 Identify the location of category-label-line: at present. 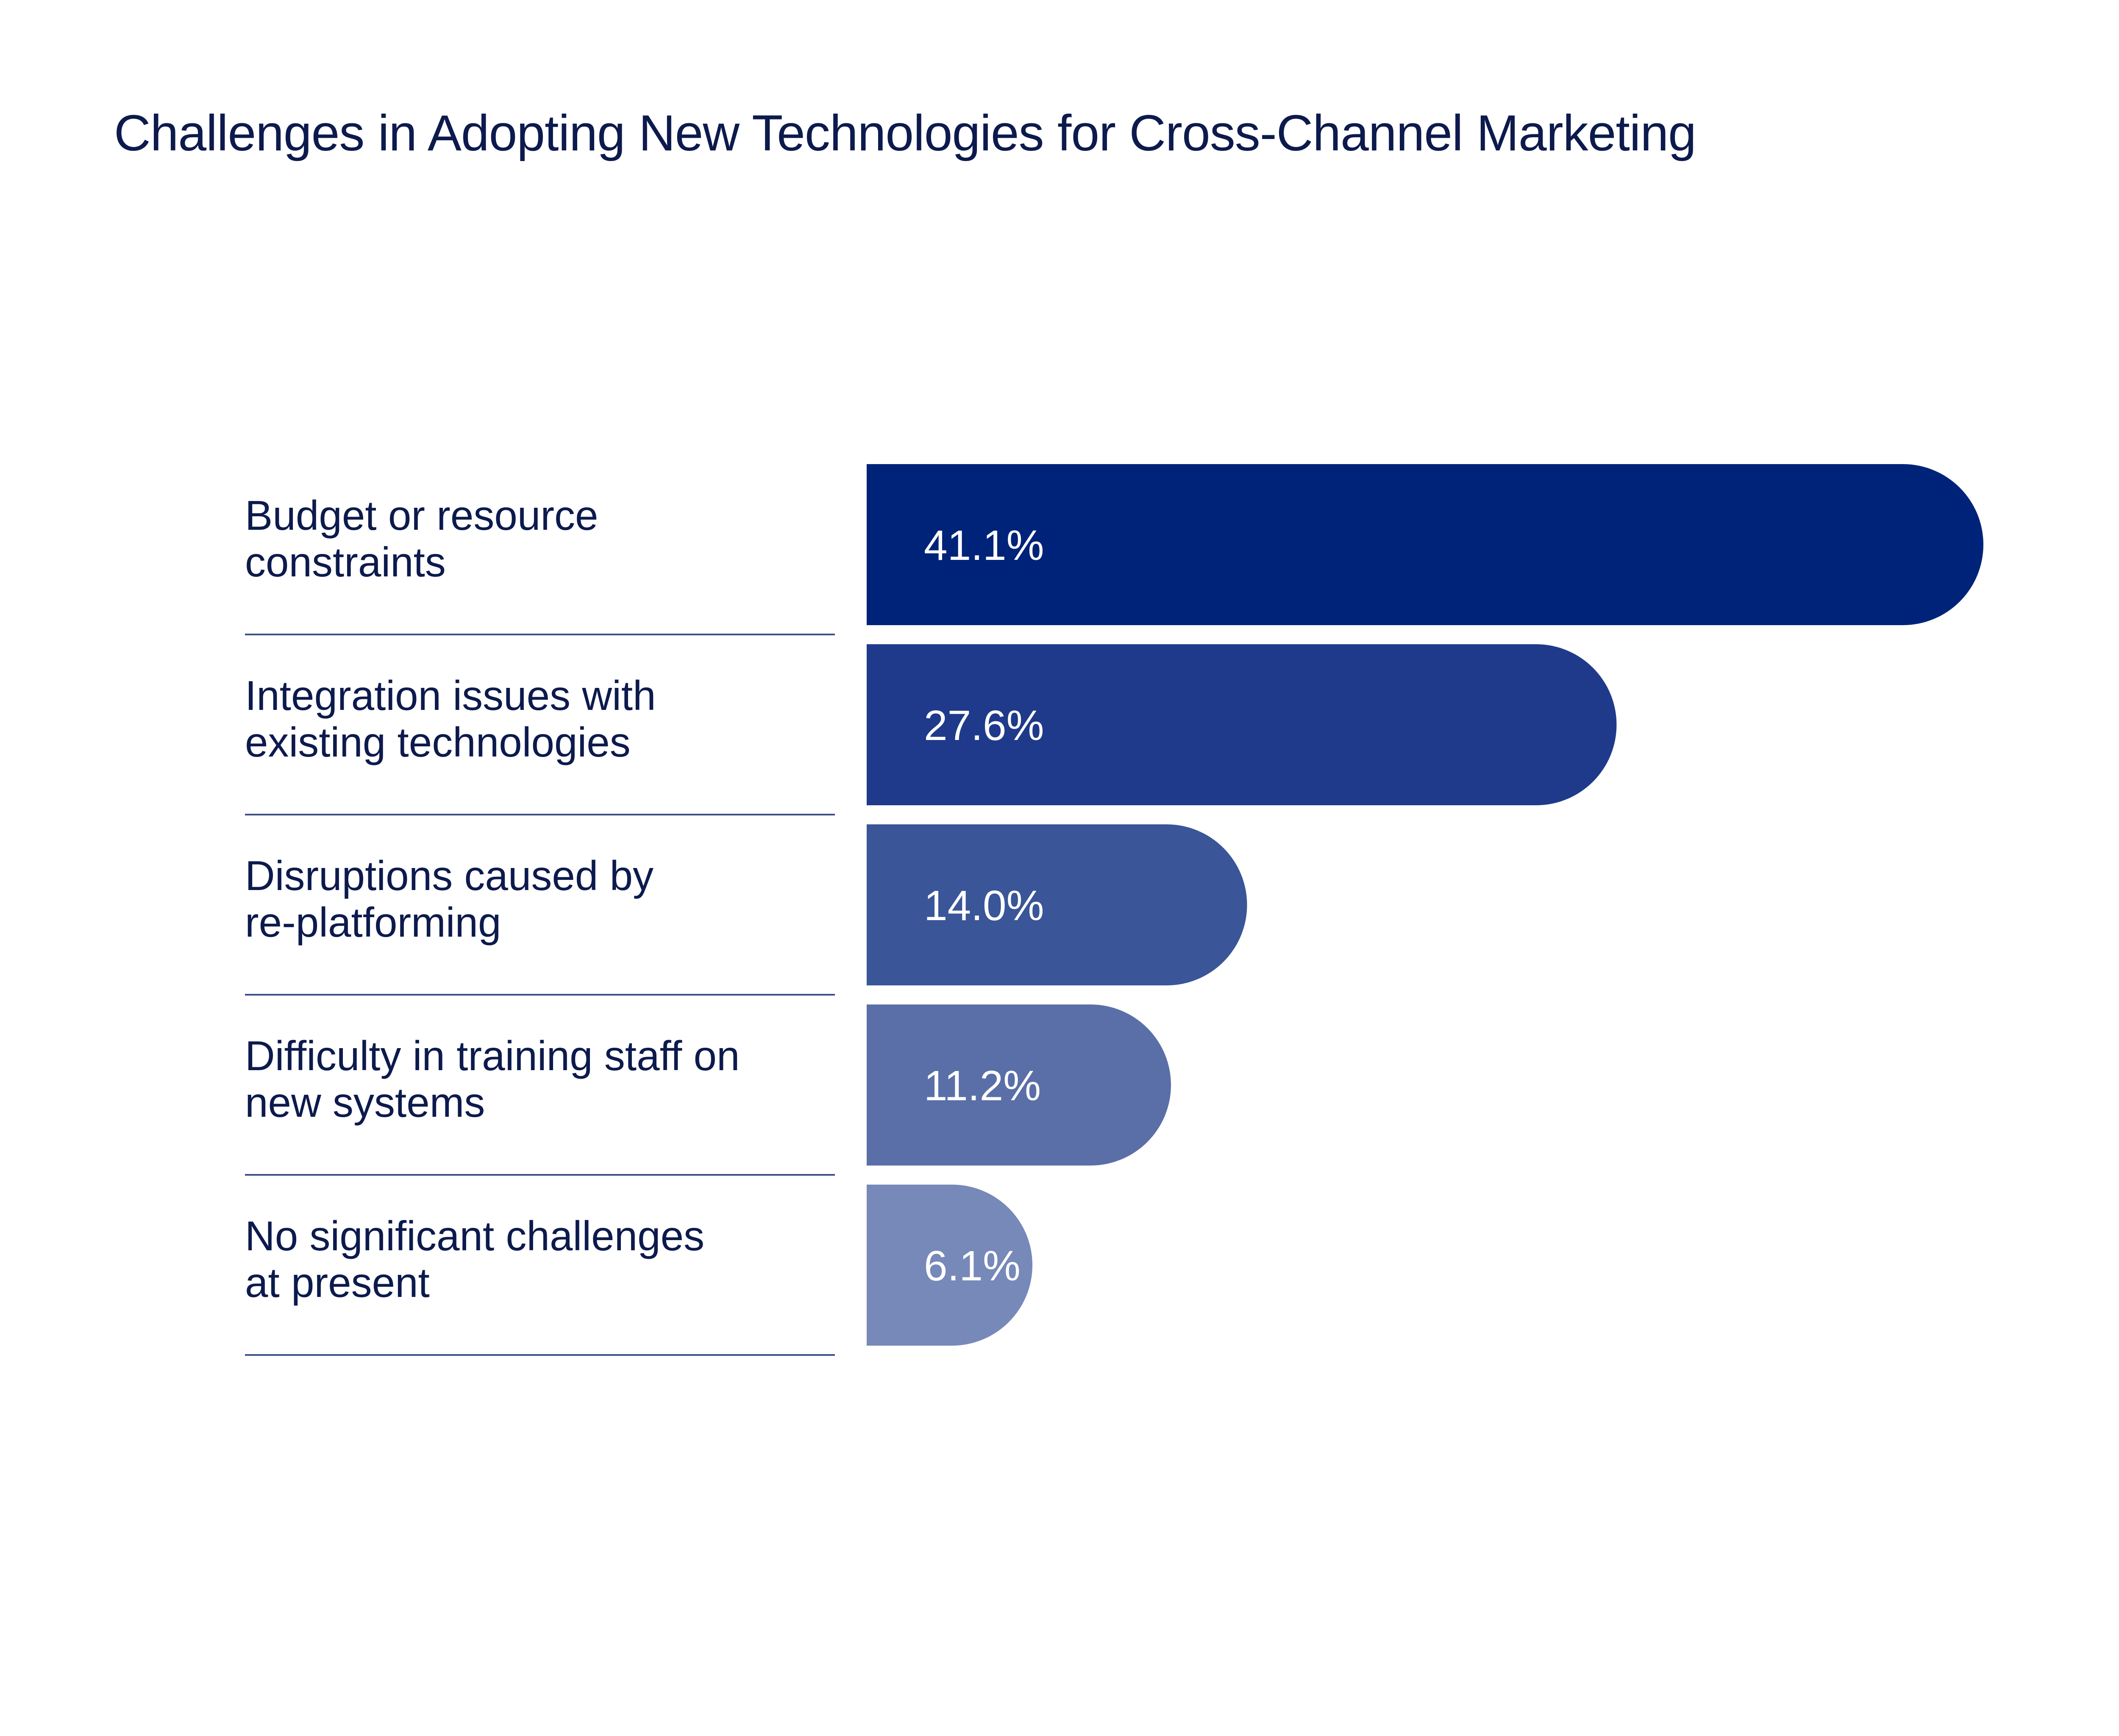
(338, 1282).